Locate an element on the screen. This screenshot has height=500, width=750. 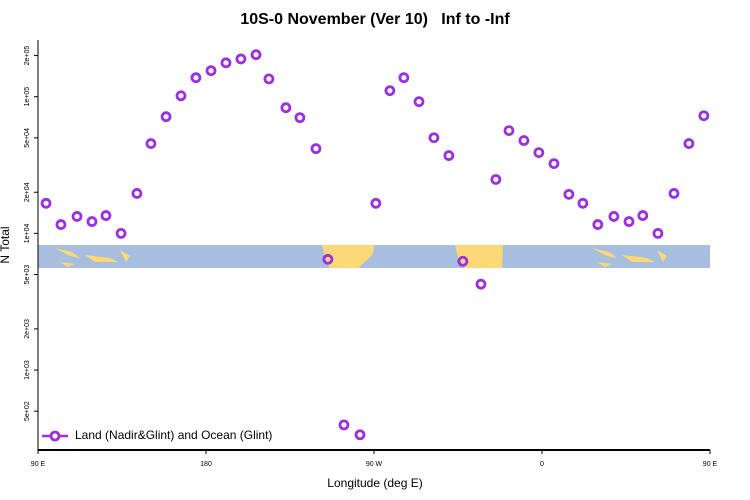
y-tick-label: 5e+04 is located at coordinates (27, 138).